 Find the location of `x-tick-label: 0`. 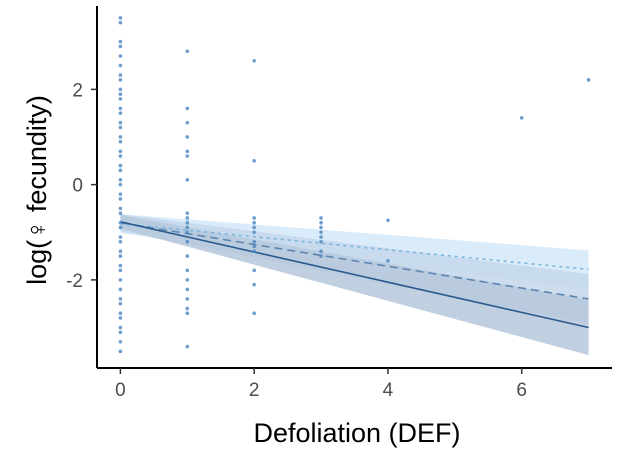

x-tick-label: 0 is located at coordinates (120, 390).